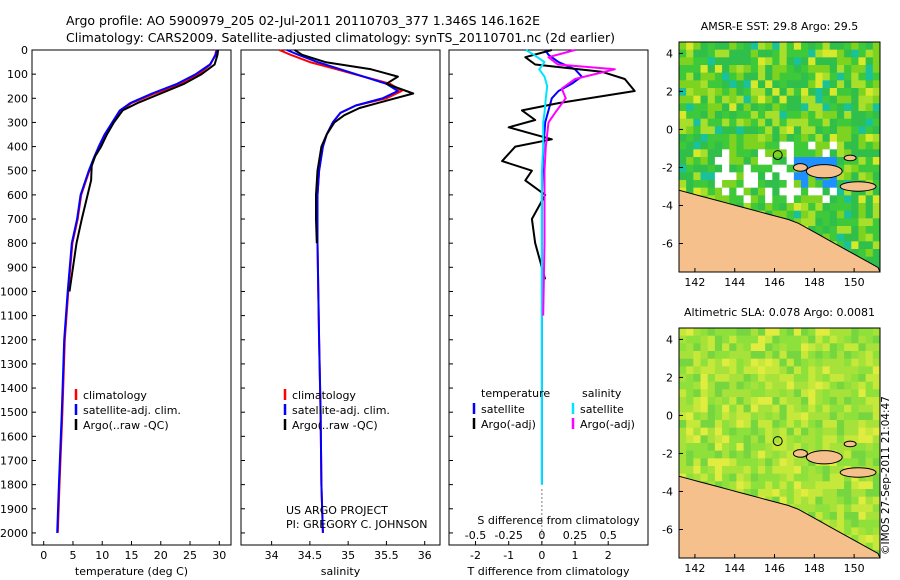  I want to click on y-tick-label: 2, so click(669, 377).